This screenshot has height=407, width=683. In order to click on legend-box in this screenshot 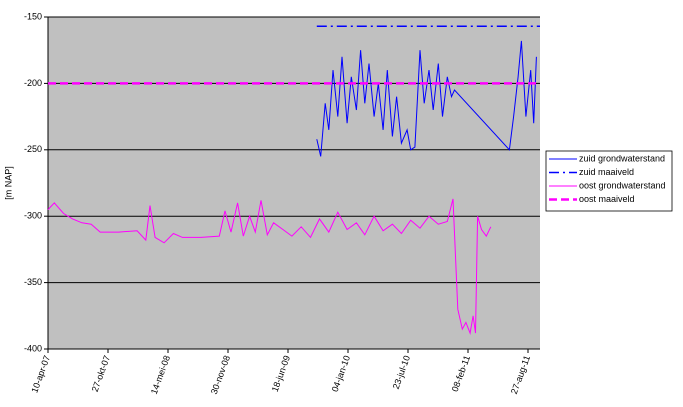, I will do `click(609, 181)`.